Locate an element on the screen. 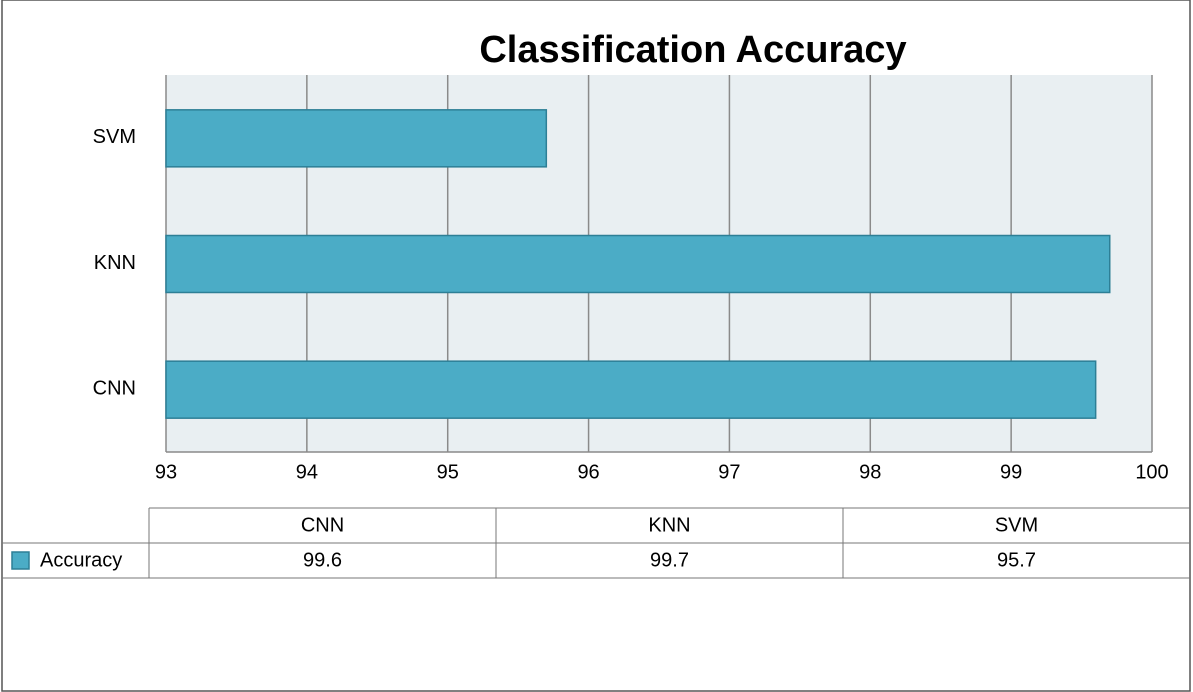 This screenshot has height=692, width=1193. x-tick-label: 93 is located at coordinates (166, 472).